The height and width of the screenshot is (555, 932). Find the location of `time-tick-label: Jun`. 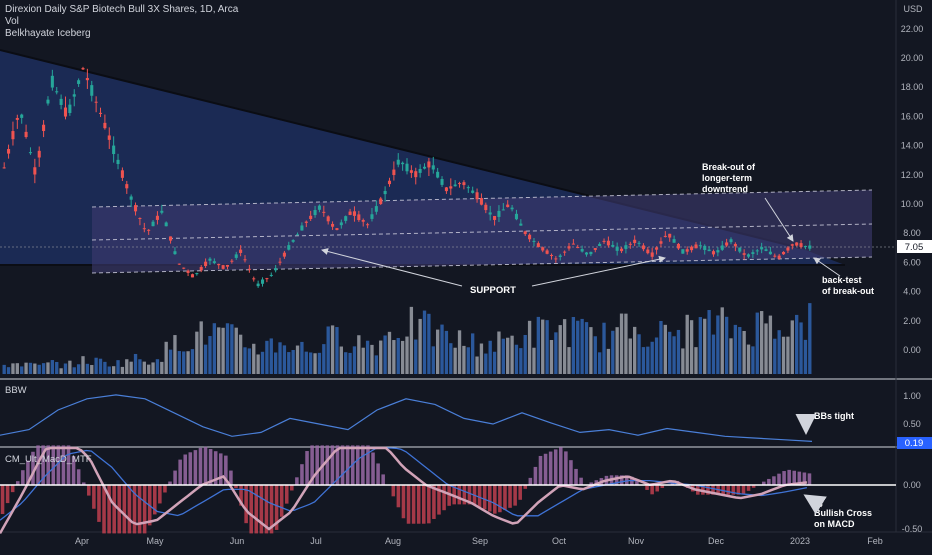

time-tick-label: Jun is located at coordinates (237, 541).